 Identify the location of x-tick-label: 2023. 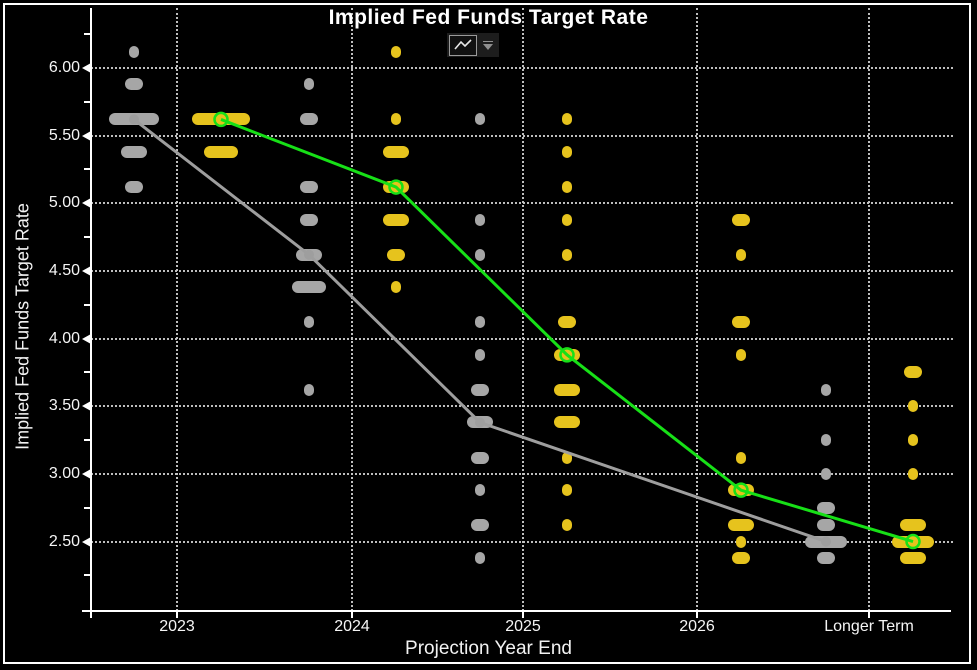
(177, 626).